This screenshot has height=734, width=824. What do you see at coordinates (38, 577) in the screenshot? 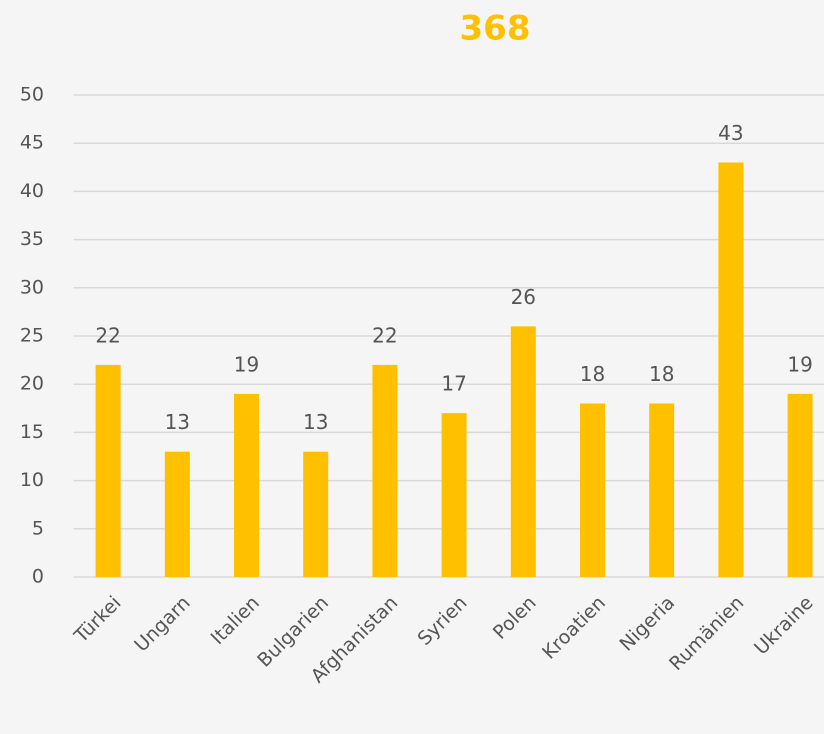
I see `y-tick-label: 0` at bounding box center [38, 577].